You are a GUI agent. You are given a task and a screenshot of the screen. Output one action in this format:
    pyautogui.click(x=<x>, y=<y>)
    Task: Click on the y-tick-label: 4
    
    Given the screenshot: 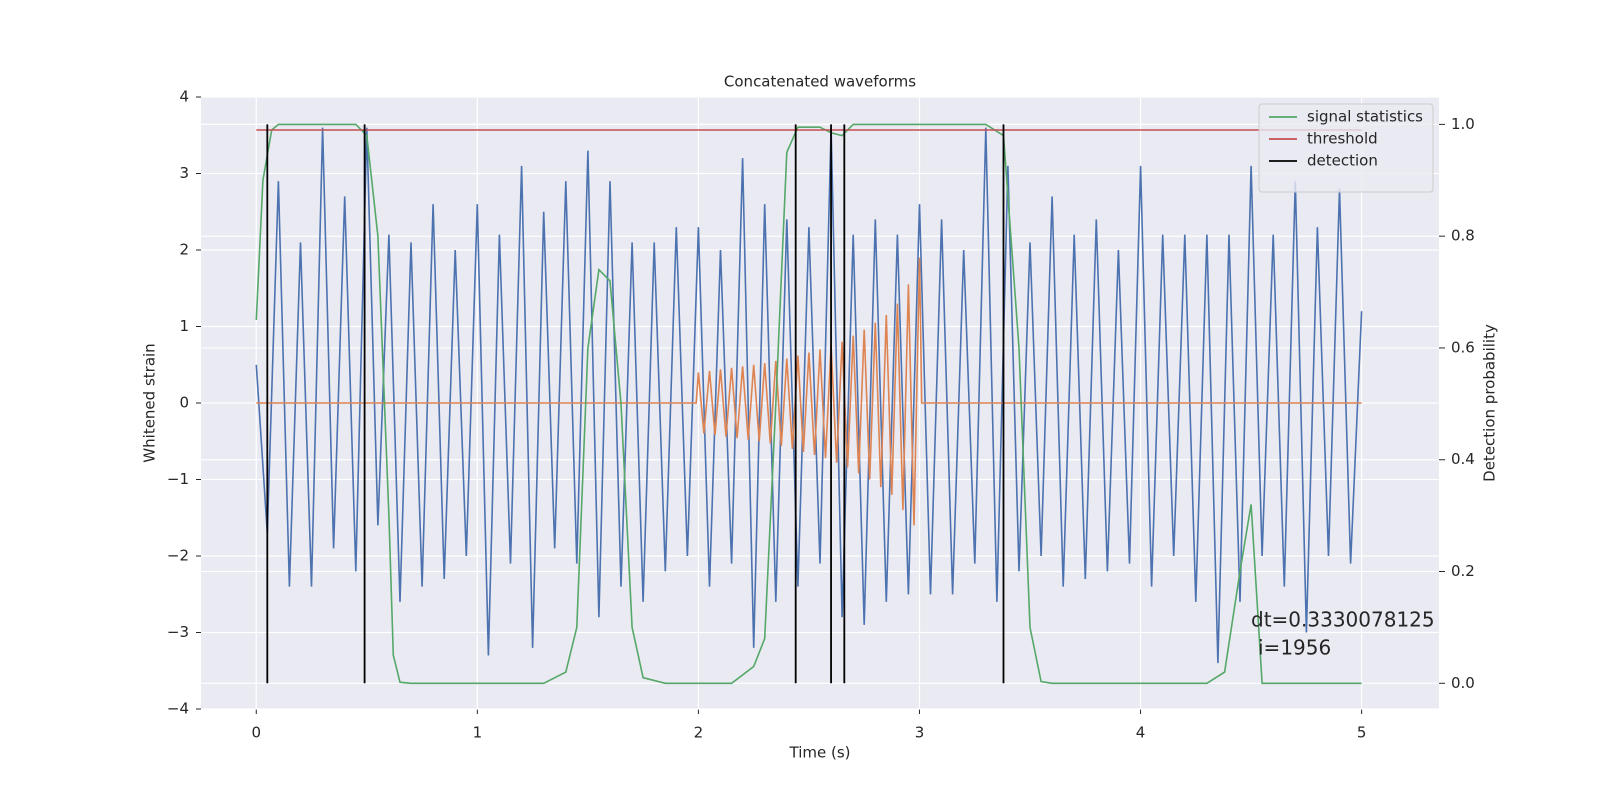 What is the action you would take?
    pyautogui.click(x=184, y=97)
    